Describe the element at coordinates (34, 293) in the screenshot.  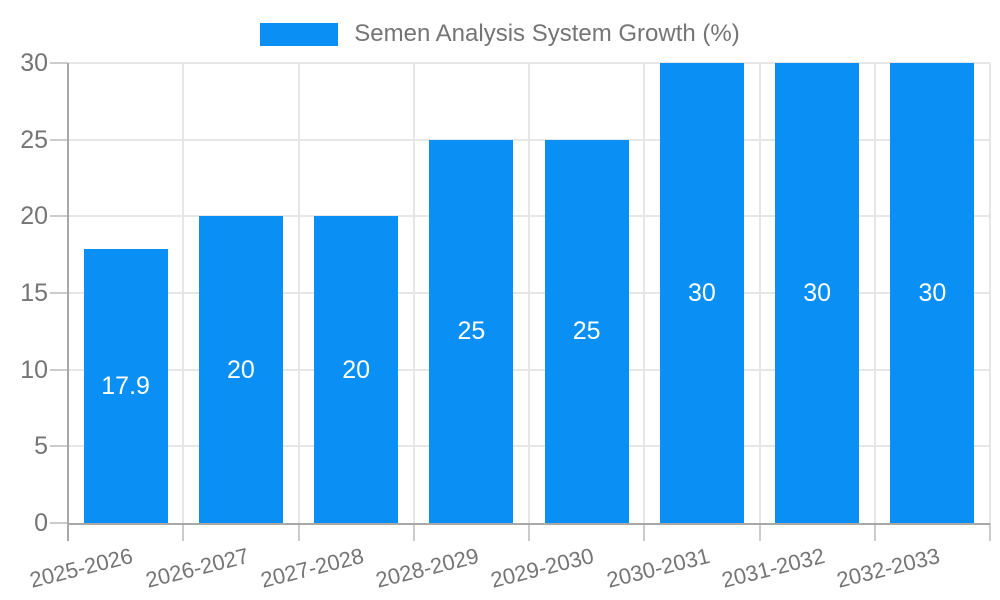
I see `y-axis-label: 15` at that location.